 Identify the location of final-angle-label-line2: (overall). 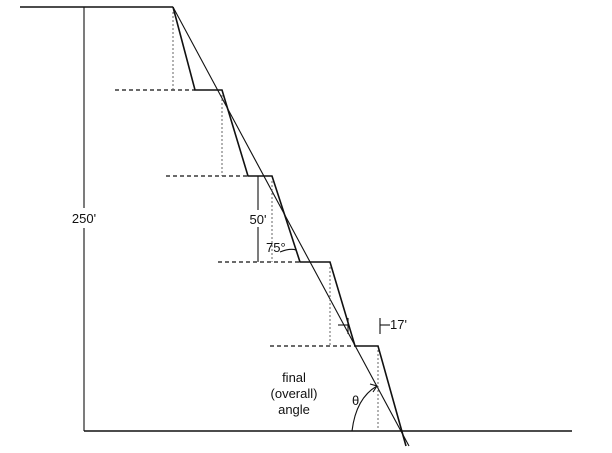
(294, 393).